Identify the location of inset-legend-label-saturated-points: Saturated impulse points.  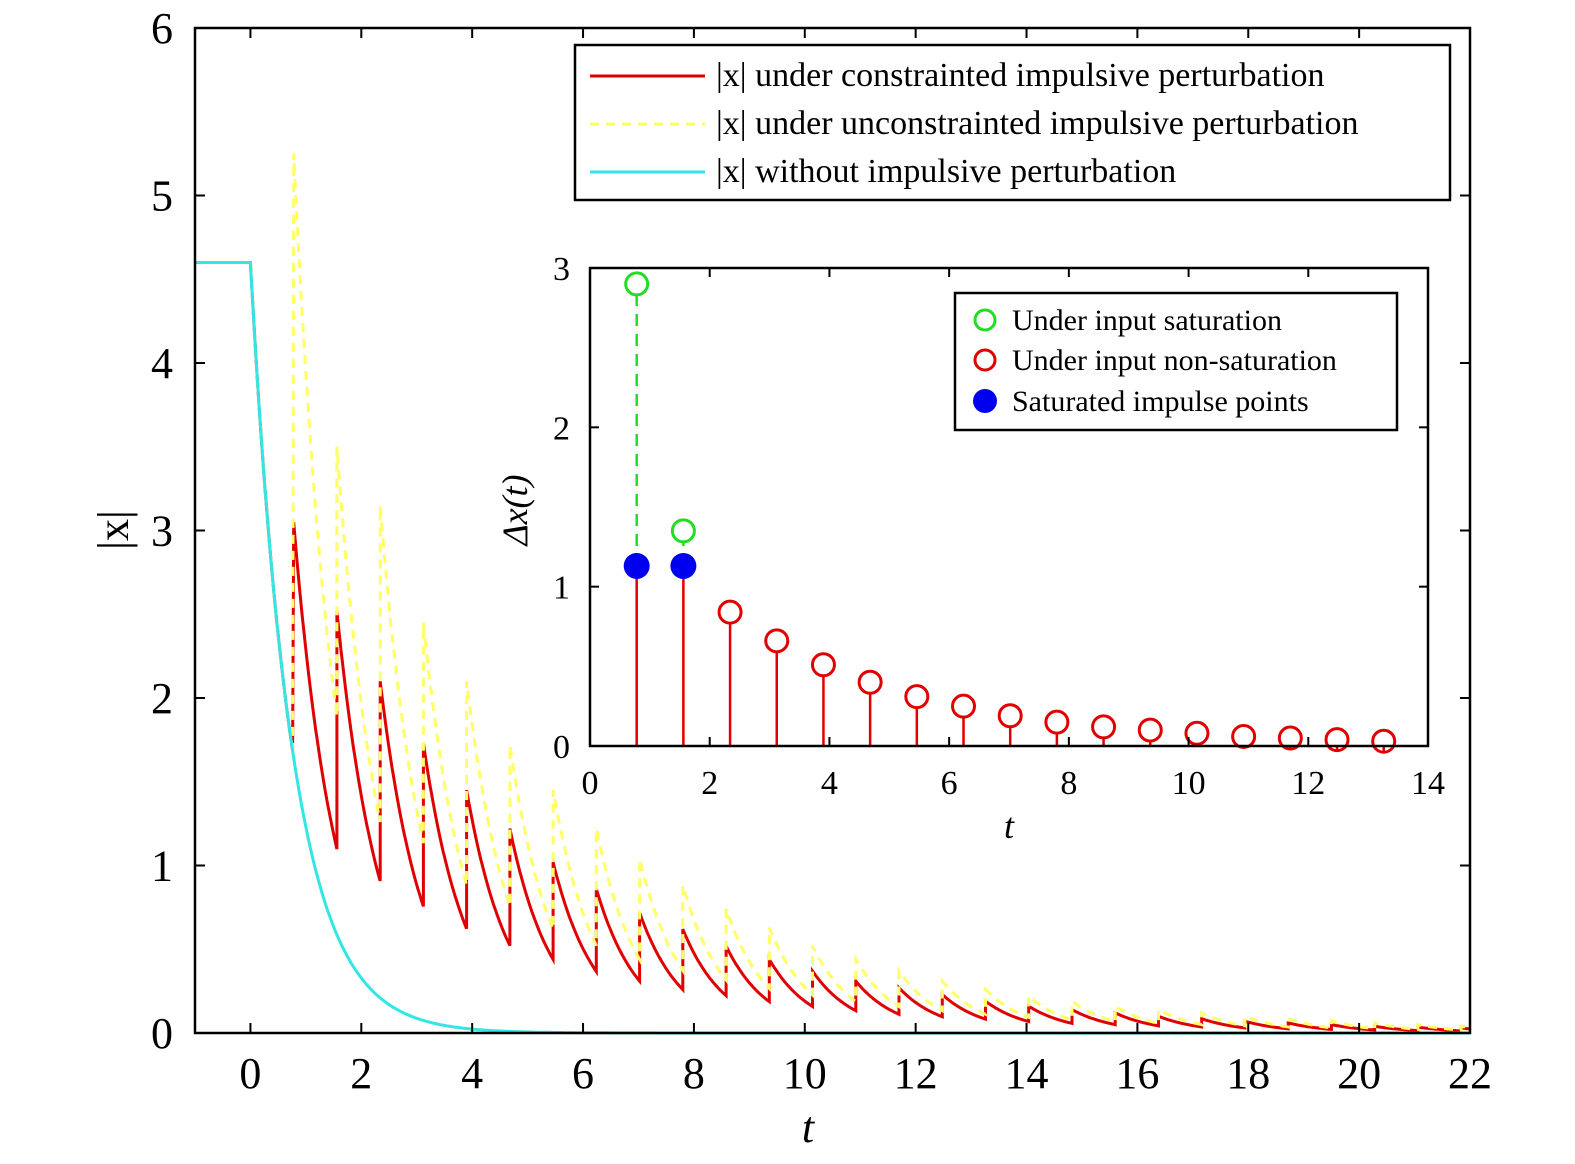
(1160, 401).